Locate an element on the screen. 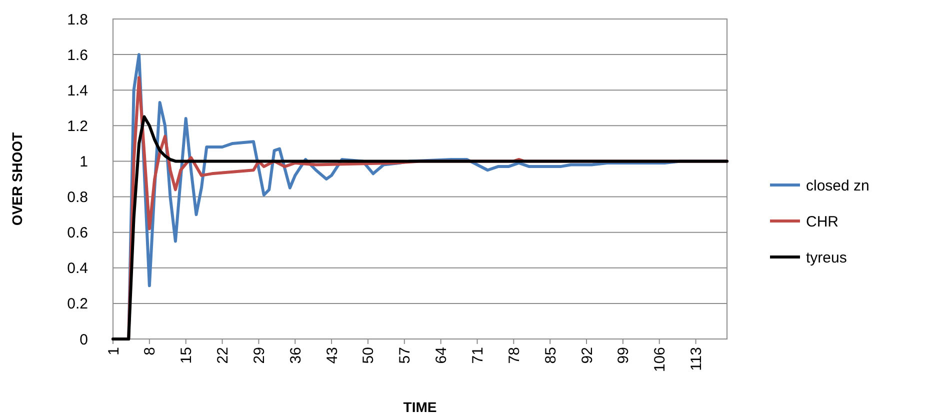 The height and width of the screenshot is (419, 929). legend-label: tyreus is located at coordinates (826, 257).